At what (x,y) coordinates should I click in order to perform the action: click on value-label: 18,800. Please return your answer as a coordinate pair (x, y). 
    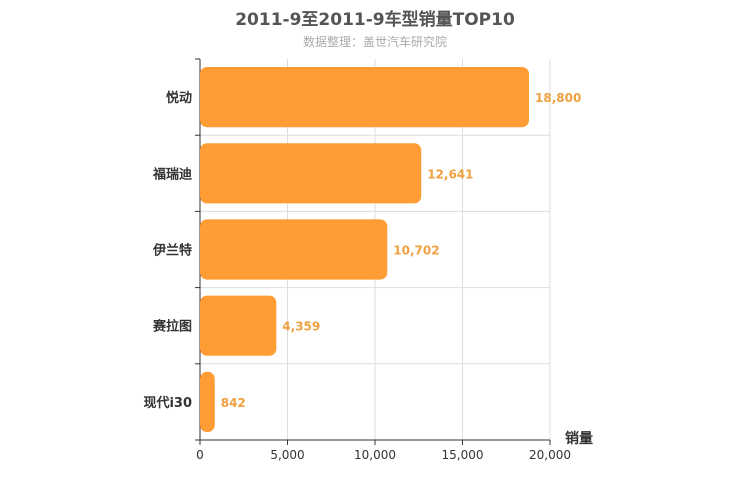
    Looking at the image, I should click on (558, 98).